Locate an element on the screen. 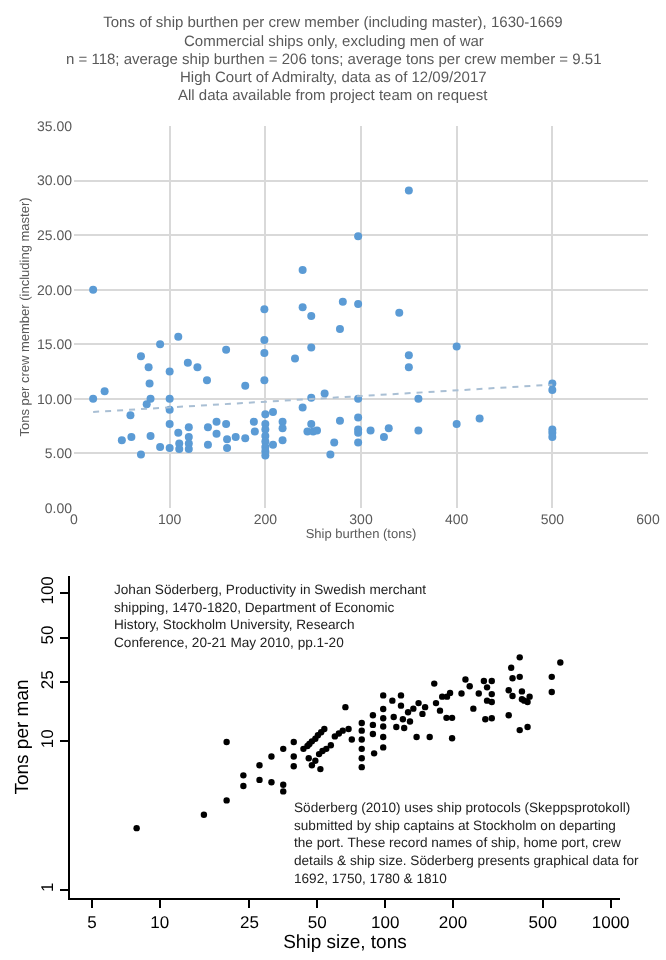  x-tick-label: 5 is located at coordinates (92, 922).